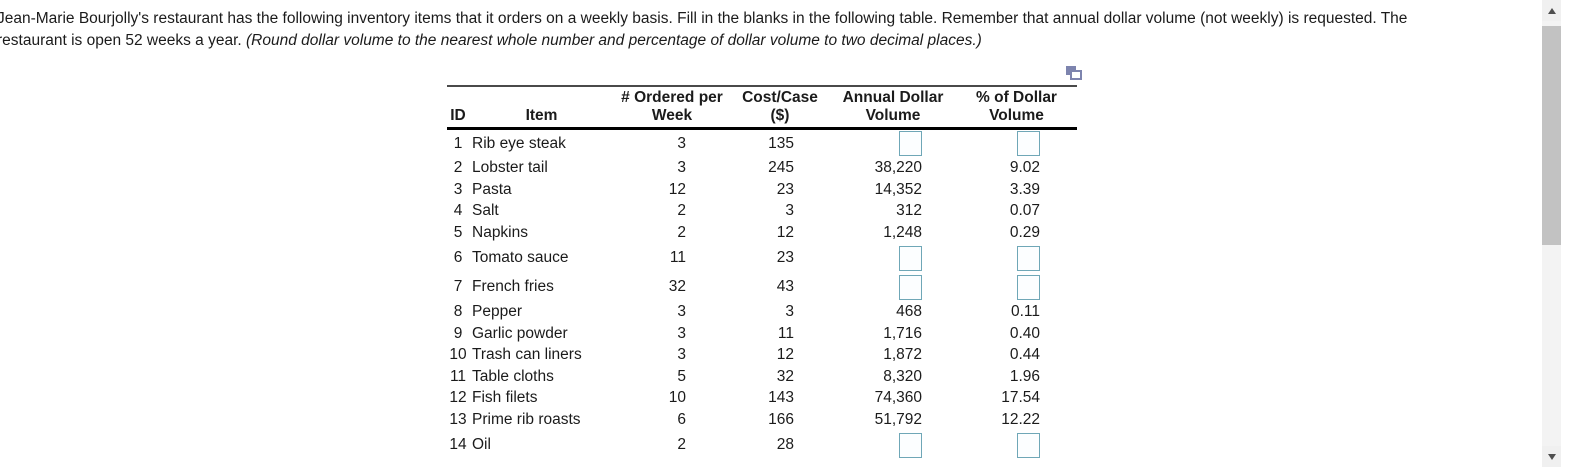  I want to click on scrollbar-thumb, so click(1551, 135).